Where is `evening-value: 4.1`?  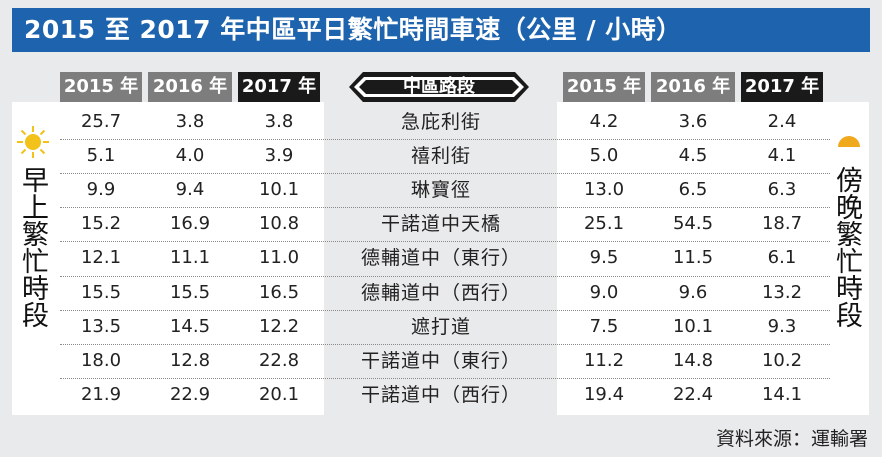
evening-value: 4.1 is located at coordinates (782, 156).